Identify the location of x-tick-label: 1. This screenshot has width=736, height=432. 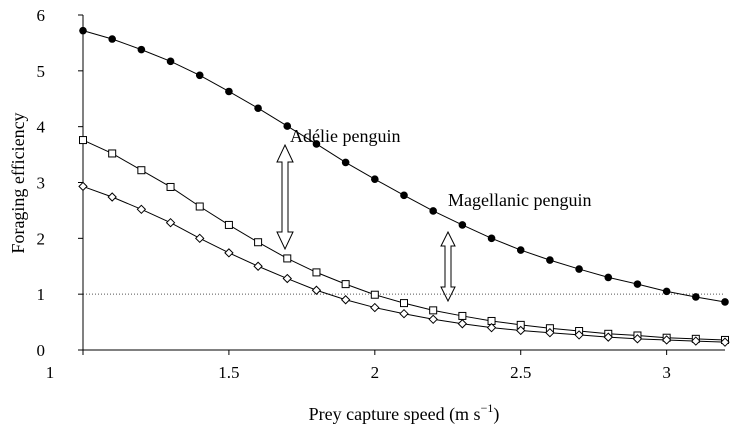
(50, 372).